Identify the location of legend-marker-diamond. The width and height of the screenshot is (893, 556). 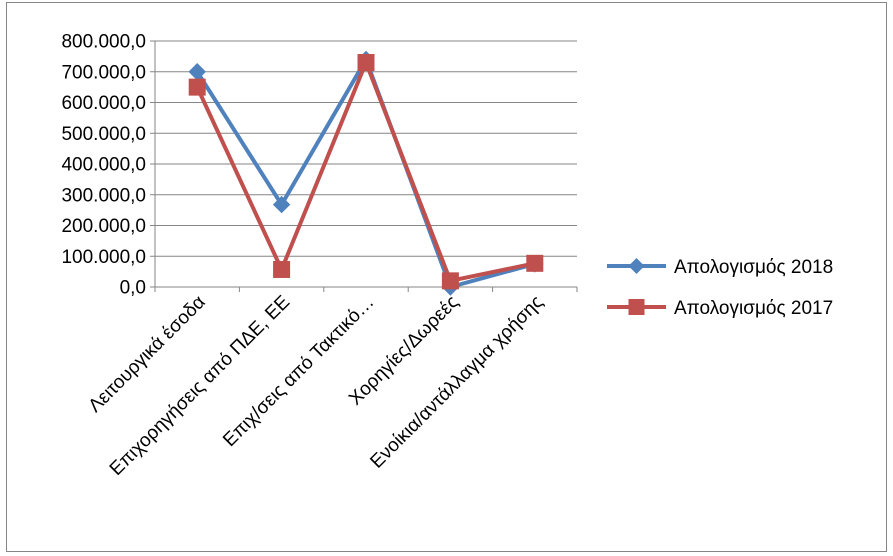
(636, 266).